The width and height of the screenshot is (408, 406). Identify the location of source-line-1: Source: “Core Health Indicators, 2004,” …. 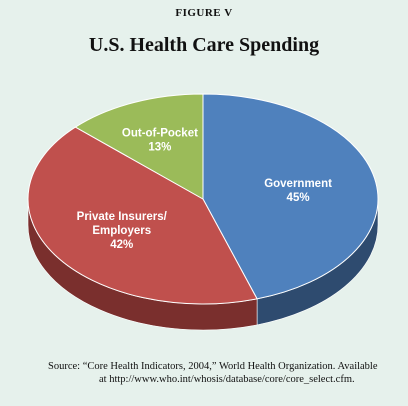
(213, 366).